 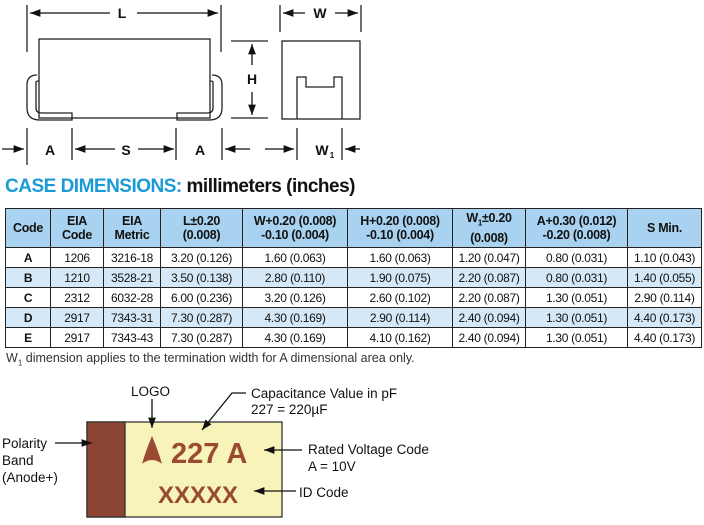 What do you see at coordinates (132, 337) in the screenshot?
I see `table-cell: 7343-43` at bounding box center [132, 337].